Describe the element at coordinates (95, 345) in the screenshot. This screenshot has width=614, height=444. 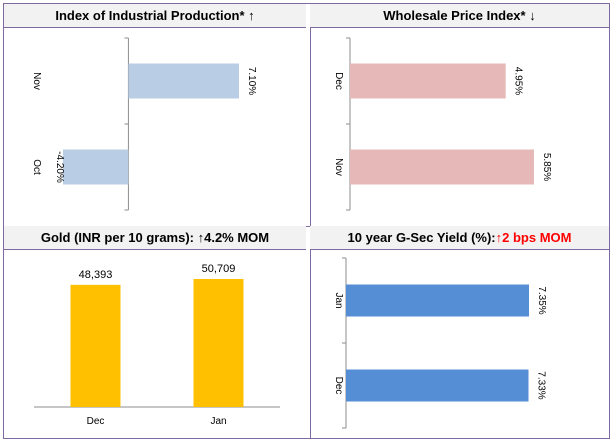
I see `gold-bar-dec` at that location.